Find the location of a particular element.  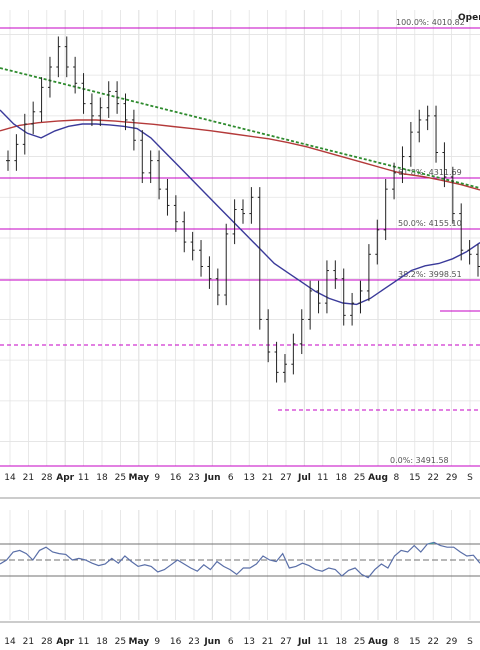

oscillator-bands is located at coordinates (240, 560).